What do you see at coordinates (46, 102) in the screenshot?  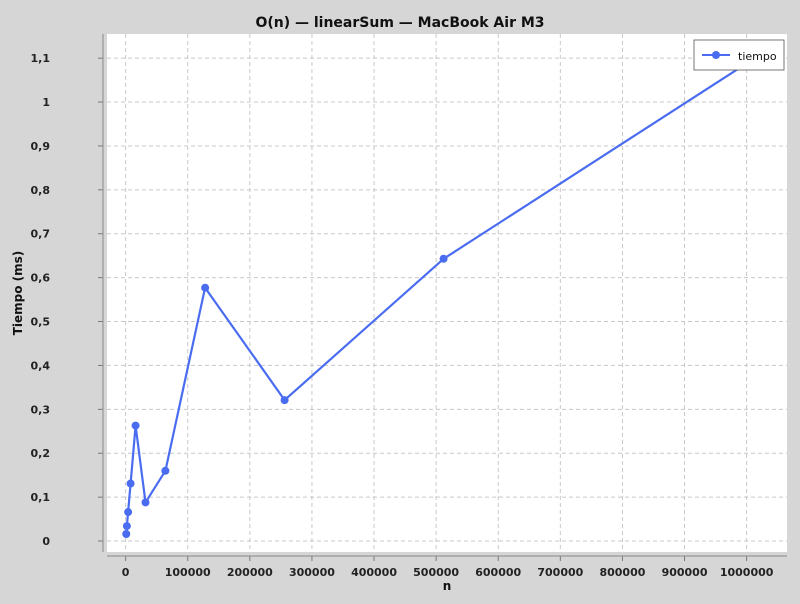 I see `y-tick-label: 1` at bounding box center [46, 102].